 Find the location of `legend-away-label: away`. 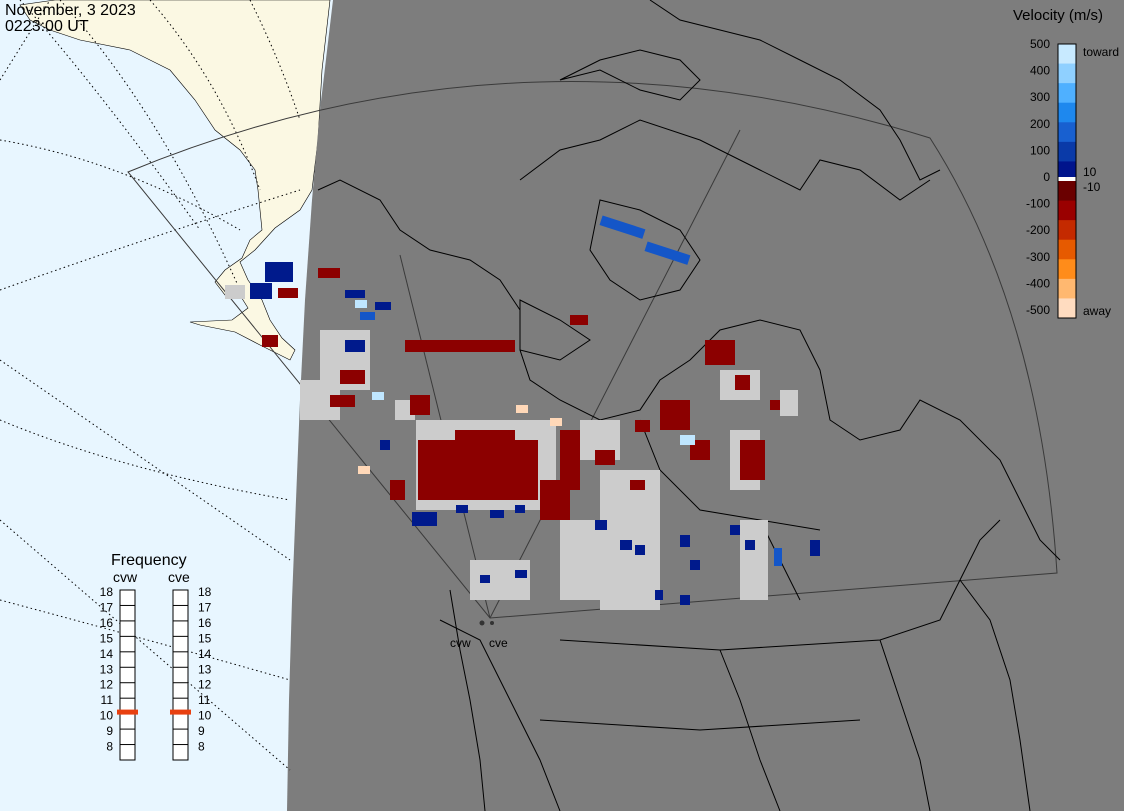

legend-away-label: away is located at coordinates (1097, 311).